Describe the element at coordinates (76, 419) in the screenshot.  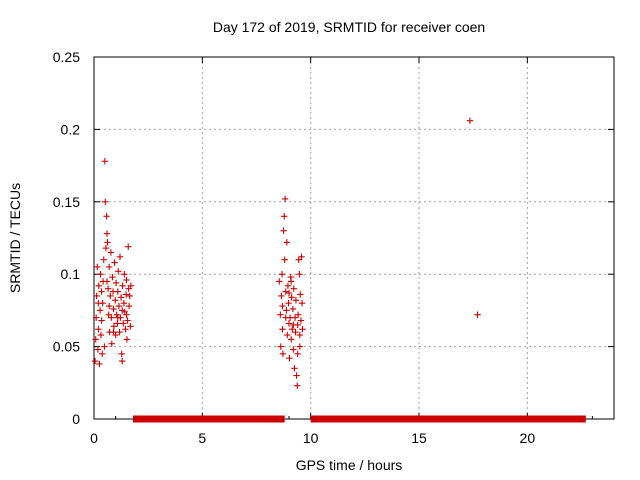
I see `y-tick-label: 0` at that location.